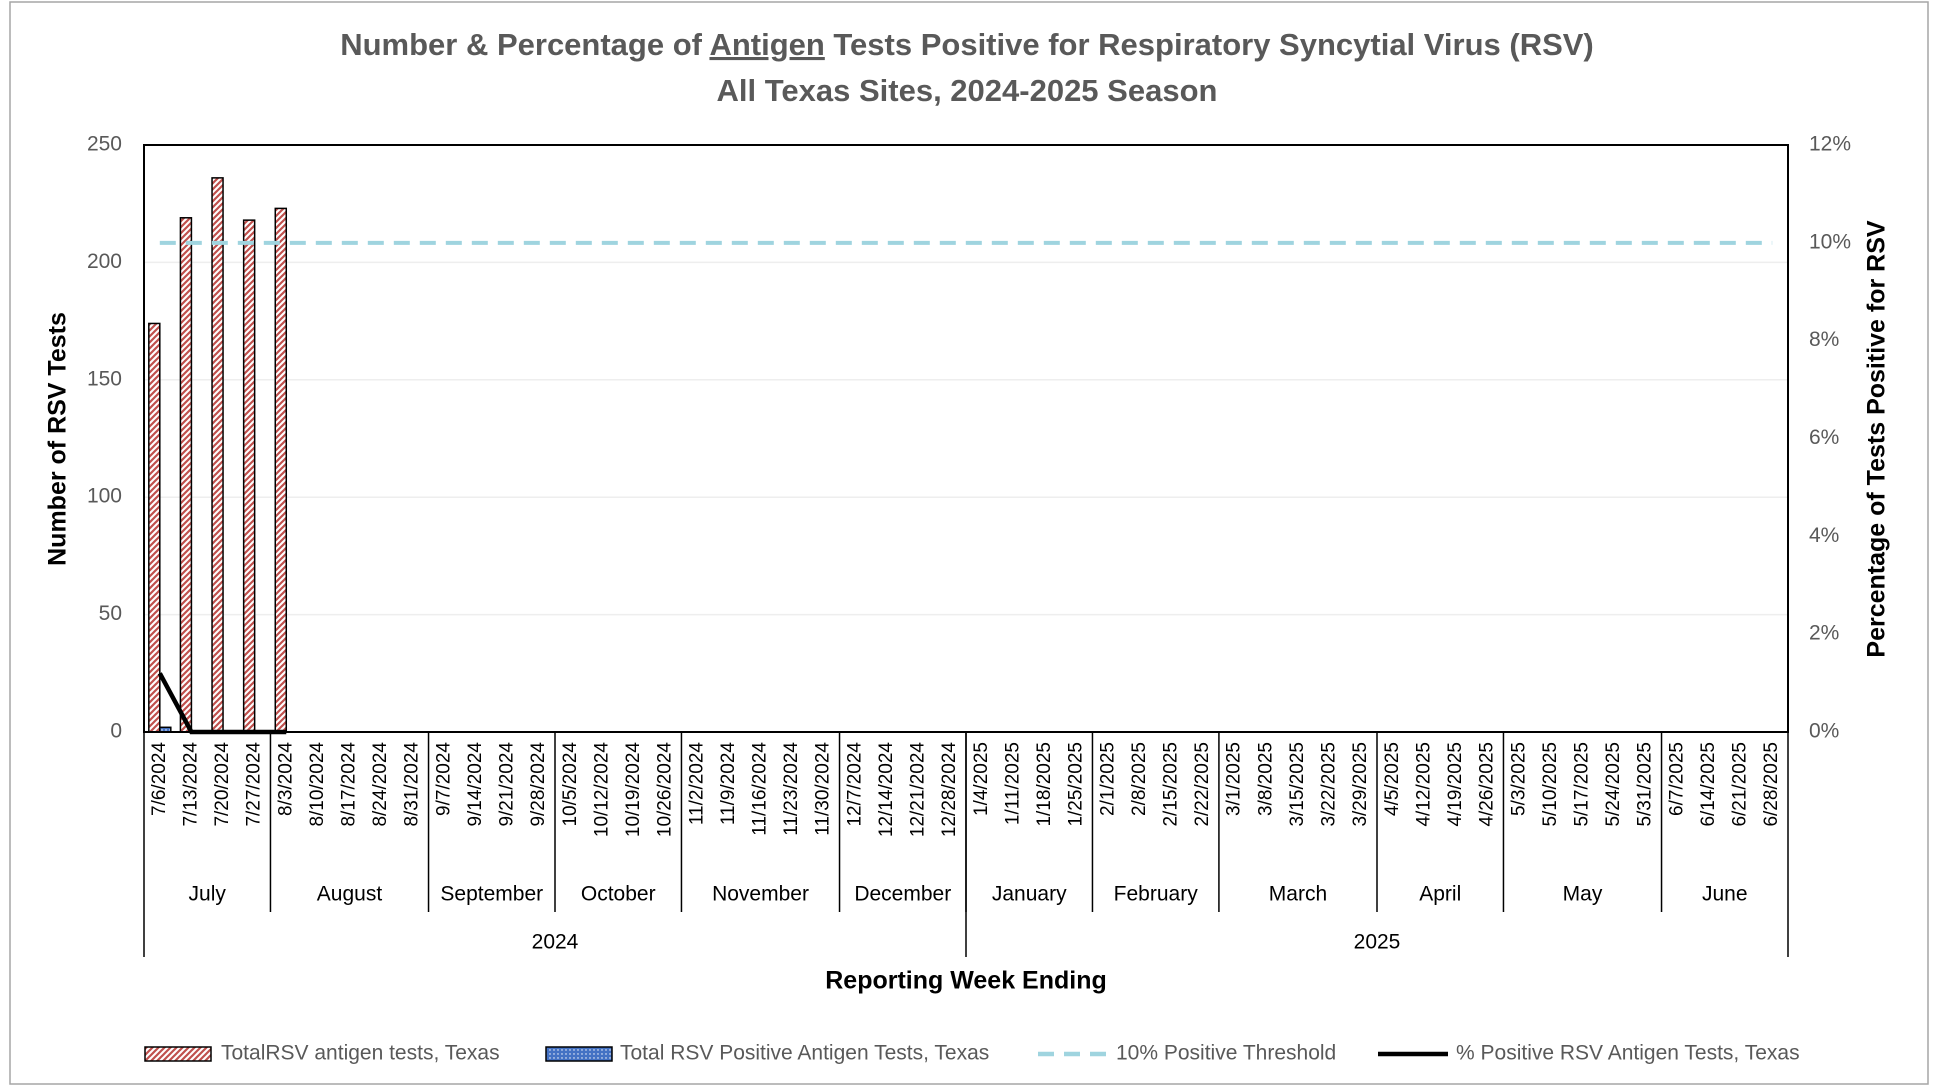 This screenshot has height=1087, width=1933. I want to click on x-tick-label: 10/12/2024, so click(601, 790).